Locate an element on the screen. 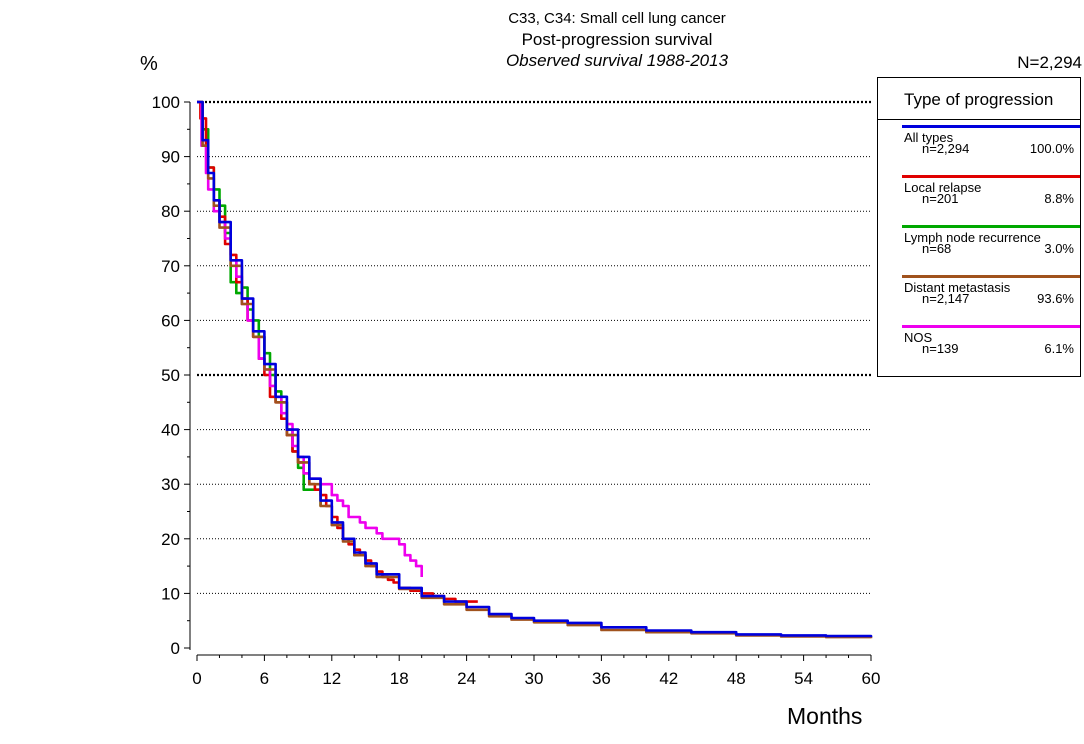 Image resolution: width=1084 pixels, height=744 pixels. legend-item-all-types: All types n=2,294 100.0% is located at coordinates (979, 150).